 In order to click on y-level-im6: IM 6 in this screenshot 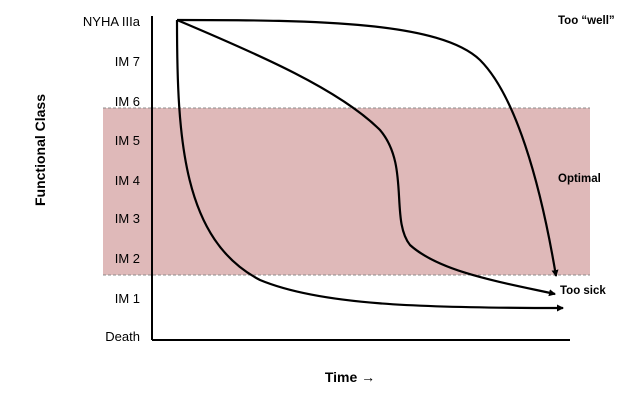, I will do `click(127, 101)`.